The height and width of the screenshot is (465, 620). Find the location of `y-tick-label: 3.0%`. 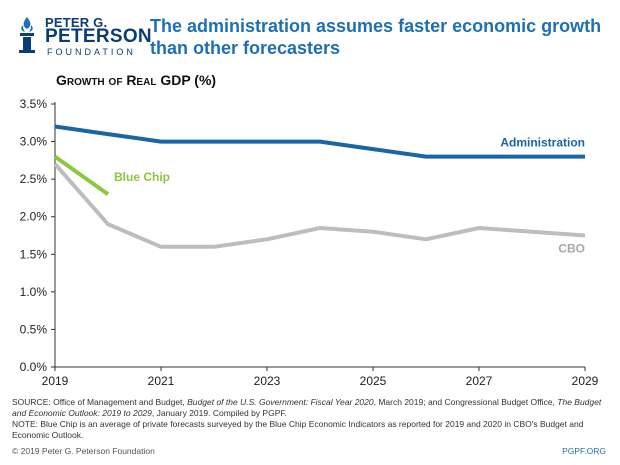

y-tick-label: 3.0% is located at coordinates (34, 142).